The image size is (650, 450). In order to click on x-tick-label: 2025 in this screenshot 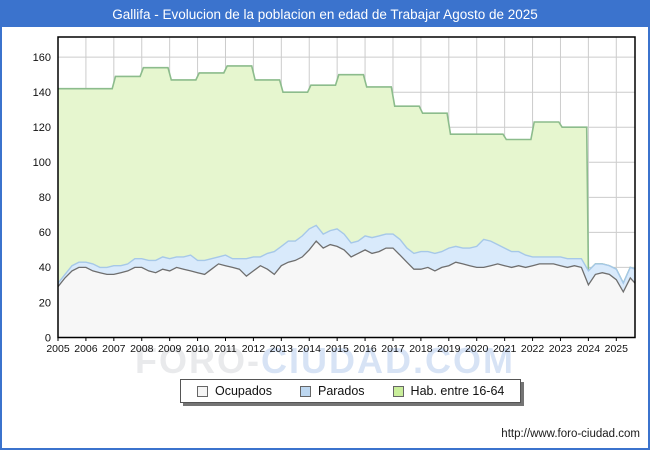, I will do `click(617, 349)`.